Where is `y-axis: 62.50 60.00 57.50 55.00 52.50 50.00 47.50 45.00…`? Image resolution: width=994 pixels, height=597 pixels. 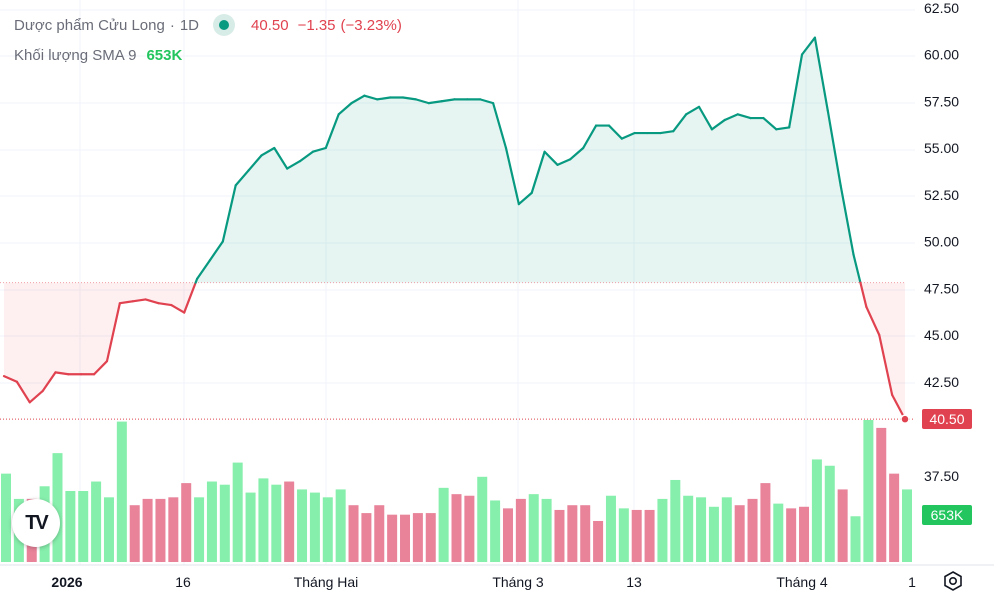
y-axis: 62.50 60.00 57.50 55.00 52.50 50.00 47.50 45.00… is located at coordinates (941, 242).